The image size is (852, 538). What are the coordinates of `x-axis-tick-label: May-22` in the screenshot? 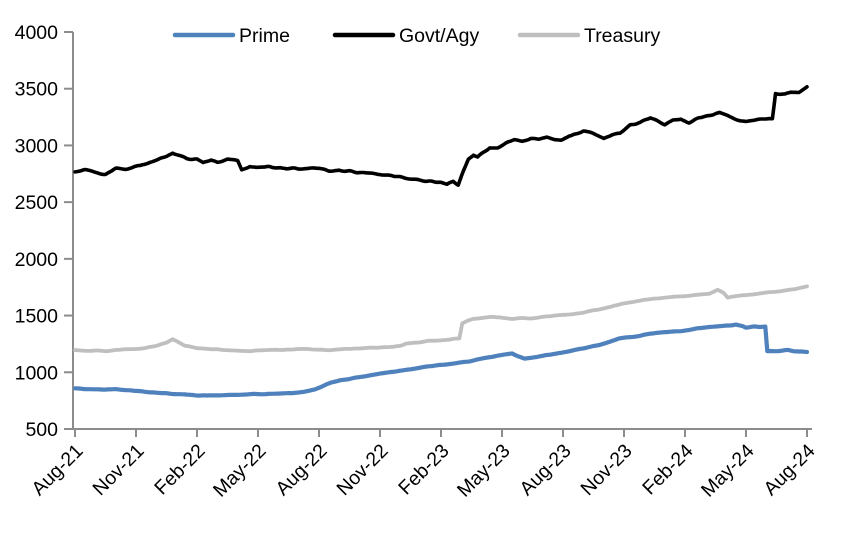 It's located at (240, 471).